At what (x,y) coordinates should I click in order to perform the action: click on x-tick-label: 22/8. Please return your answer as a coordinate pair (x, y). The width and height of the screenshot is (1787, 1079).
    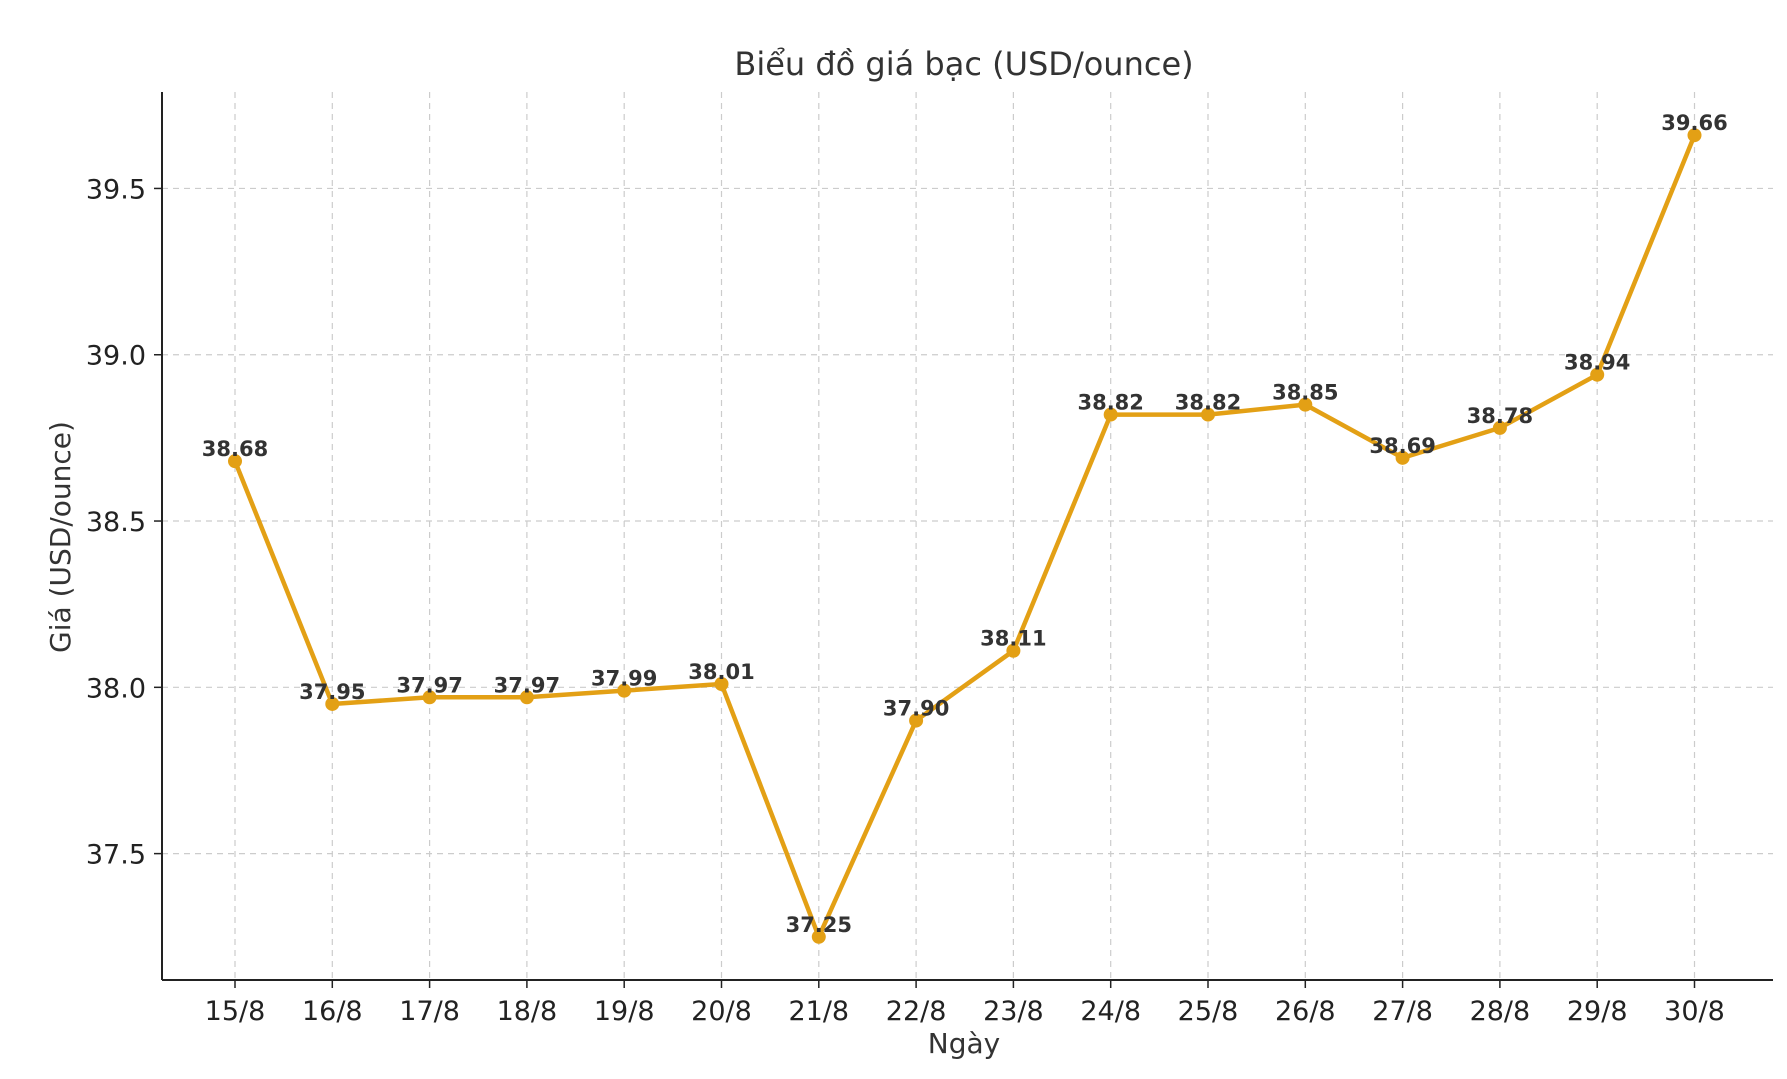
    Looking at the image, I should click on (916, 1011).